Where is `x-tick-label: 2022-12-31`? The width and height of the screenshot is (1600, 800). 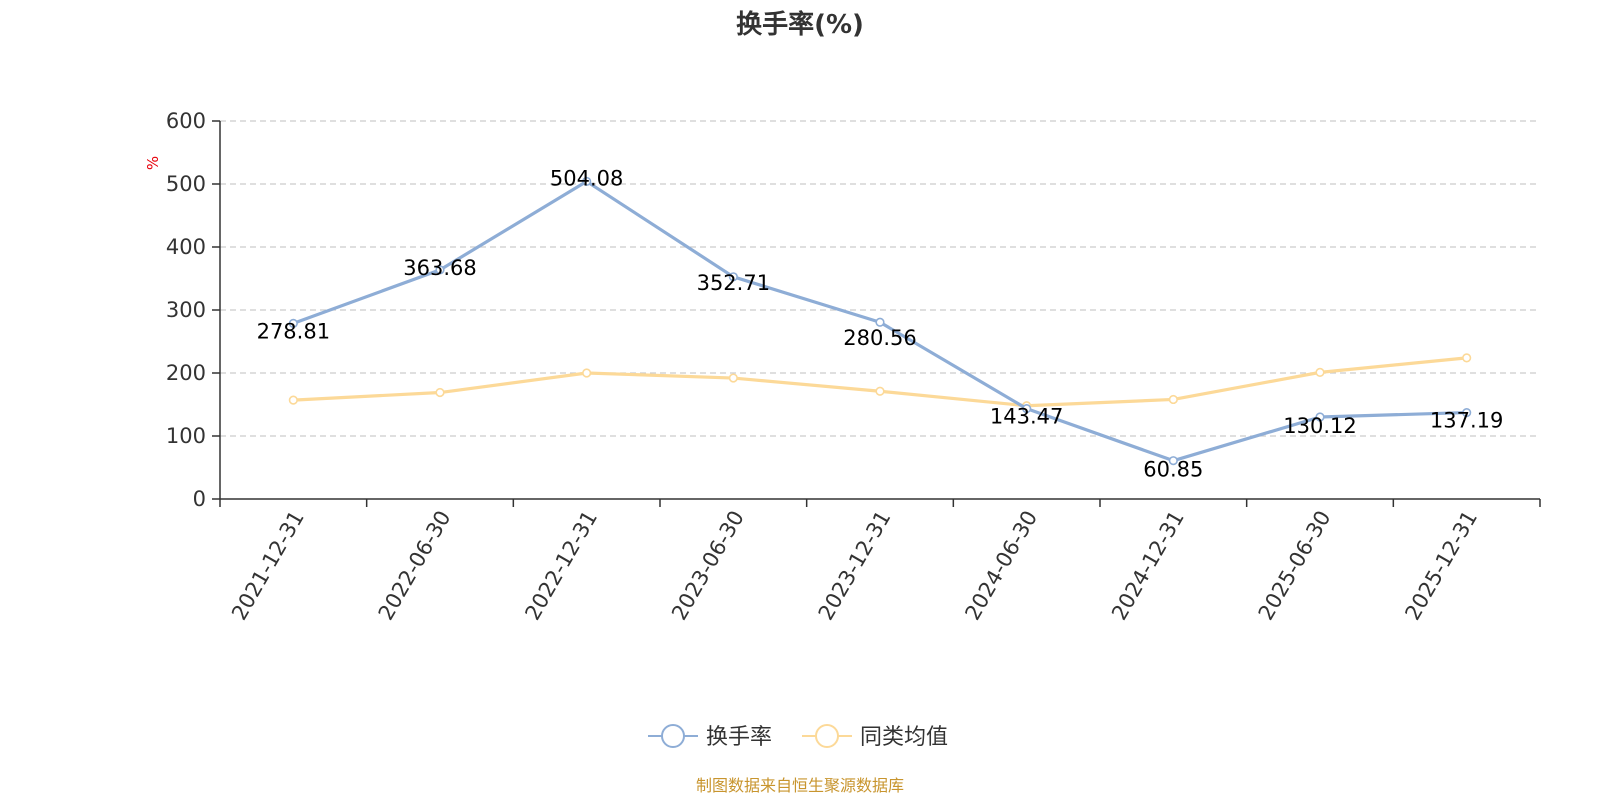
x-tick-label: 2022-12-31 is located at coordinates (561, 566).